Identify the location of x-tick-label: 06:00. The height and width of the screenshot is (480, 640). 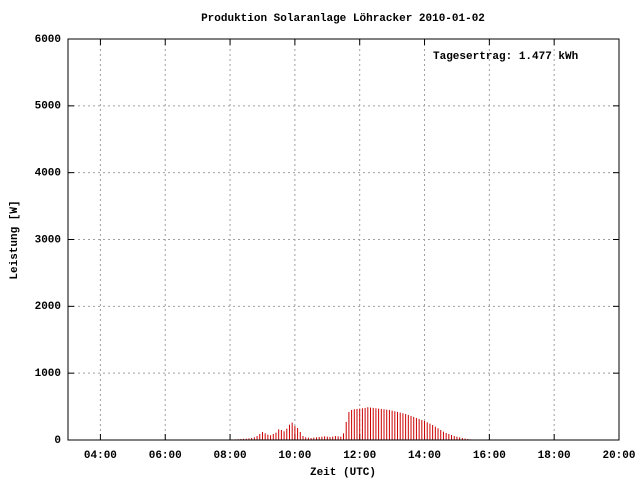
(165, 456).